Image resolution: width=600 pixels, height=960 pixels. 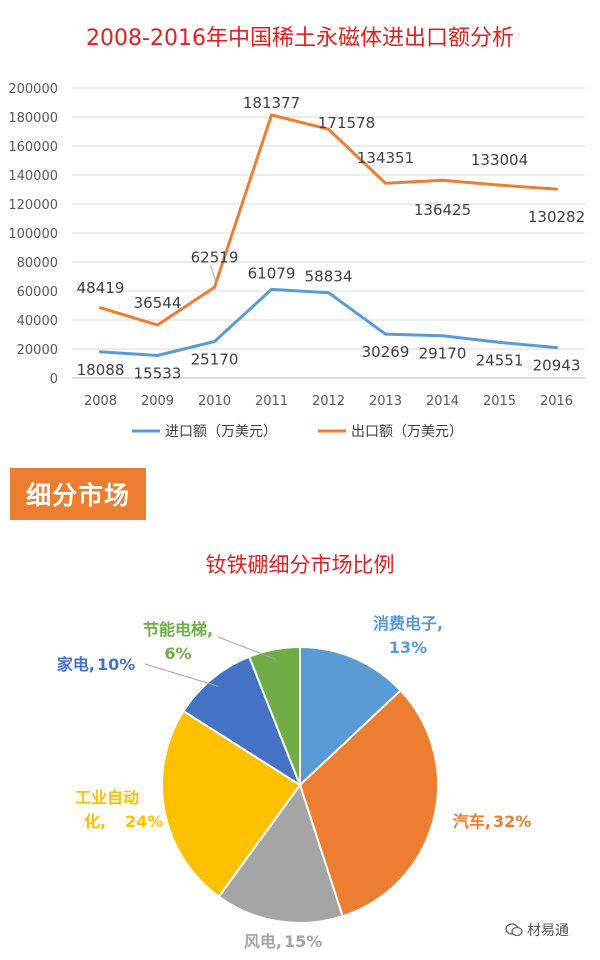 What do you see at coordinates (442, 210) in the screenshot?
I see `data-label: 136425` at bounding box center [442, 210].